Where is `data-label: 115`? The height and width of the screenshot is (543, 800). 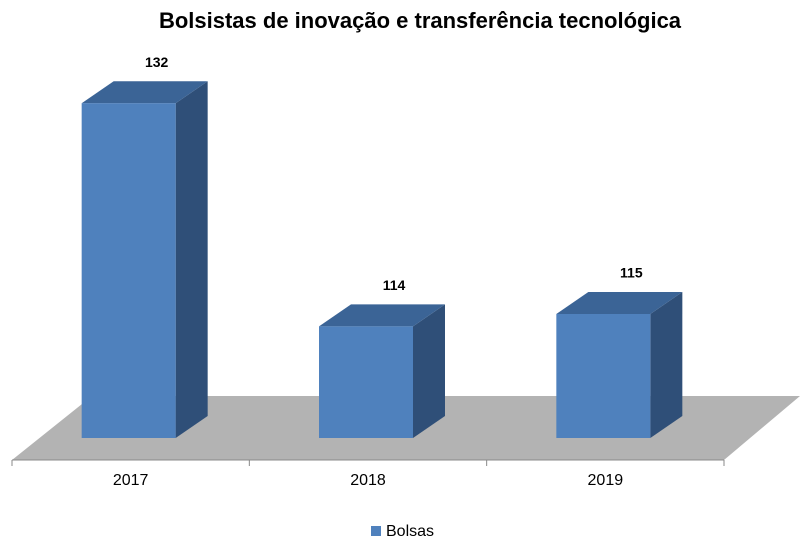 data-label: 115 is located at coordinates (631, 273).